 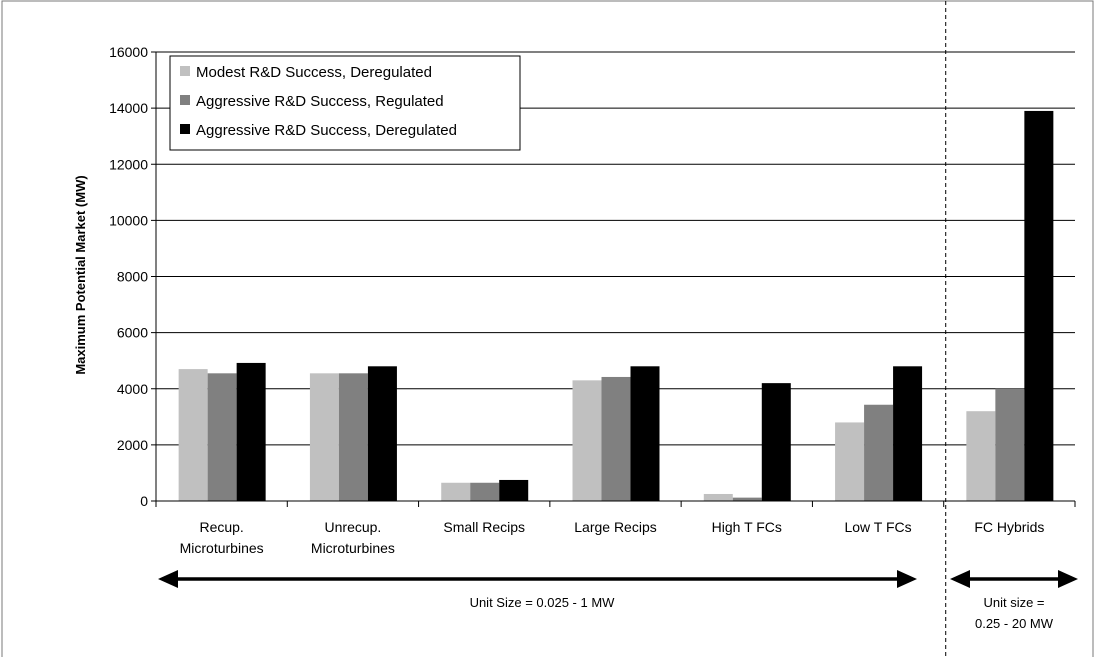 What do you see at coordinates (132, 277) in the screenshot?
I see `y-tick-label: 8000` at bounding box center [132, 277].